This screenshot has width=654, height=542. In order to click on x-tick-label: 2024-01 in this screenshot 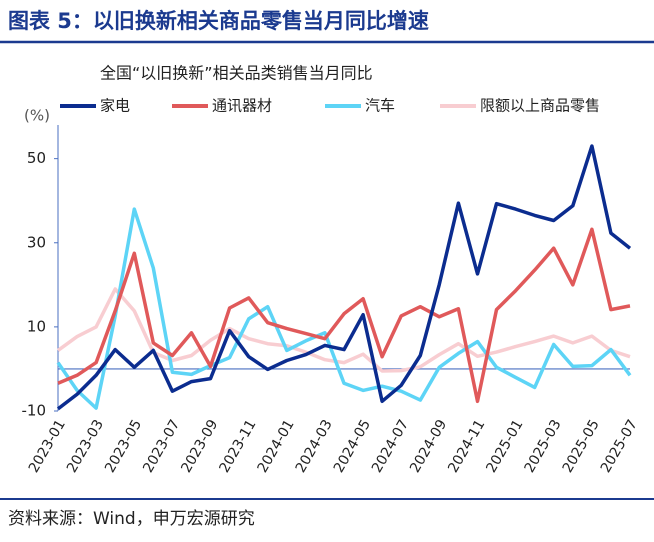, I will do `click(276, 446)`.